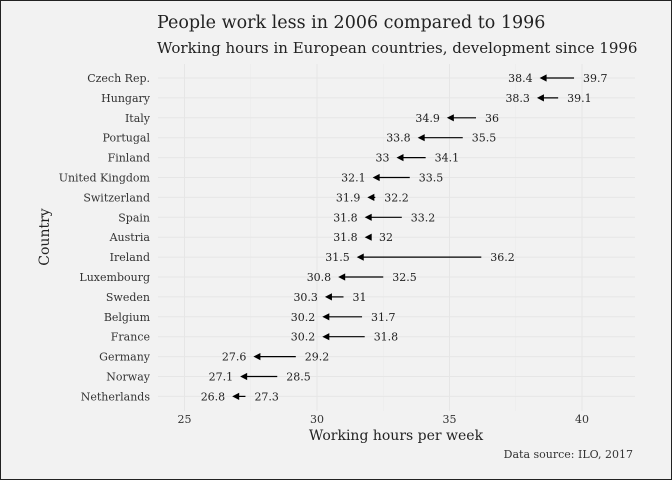  What do you see at coordinates (130, 337) in the screenshot?
I see `y-tick-label: France` at bounding box center [130, 337].